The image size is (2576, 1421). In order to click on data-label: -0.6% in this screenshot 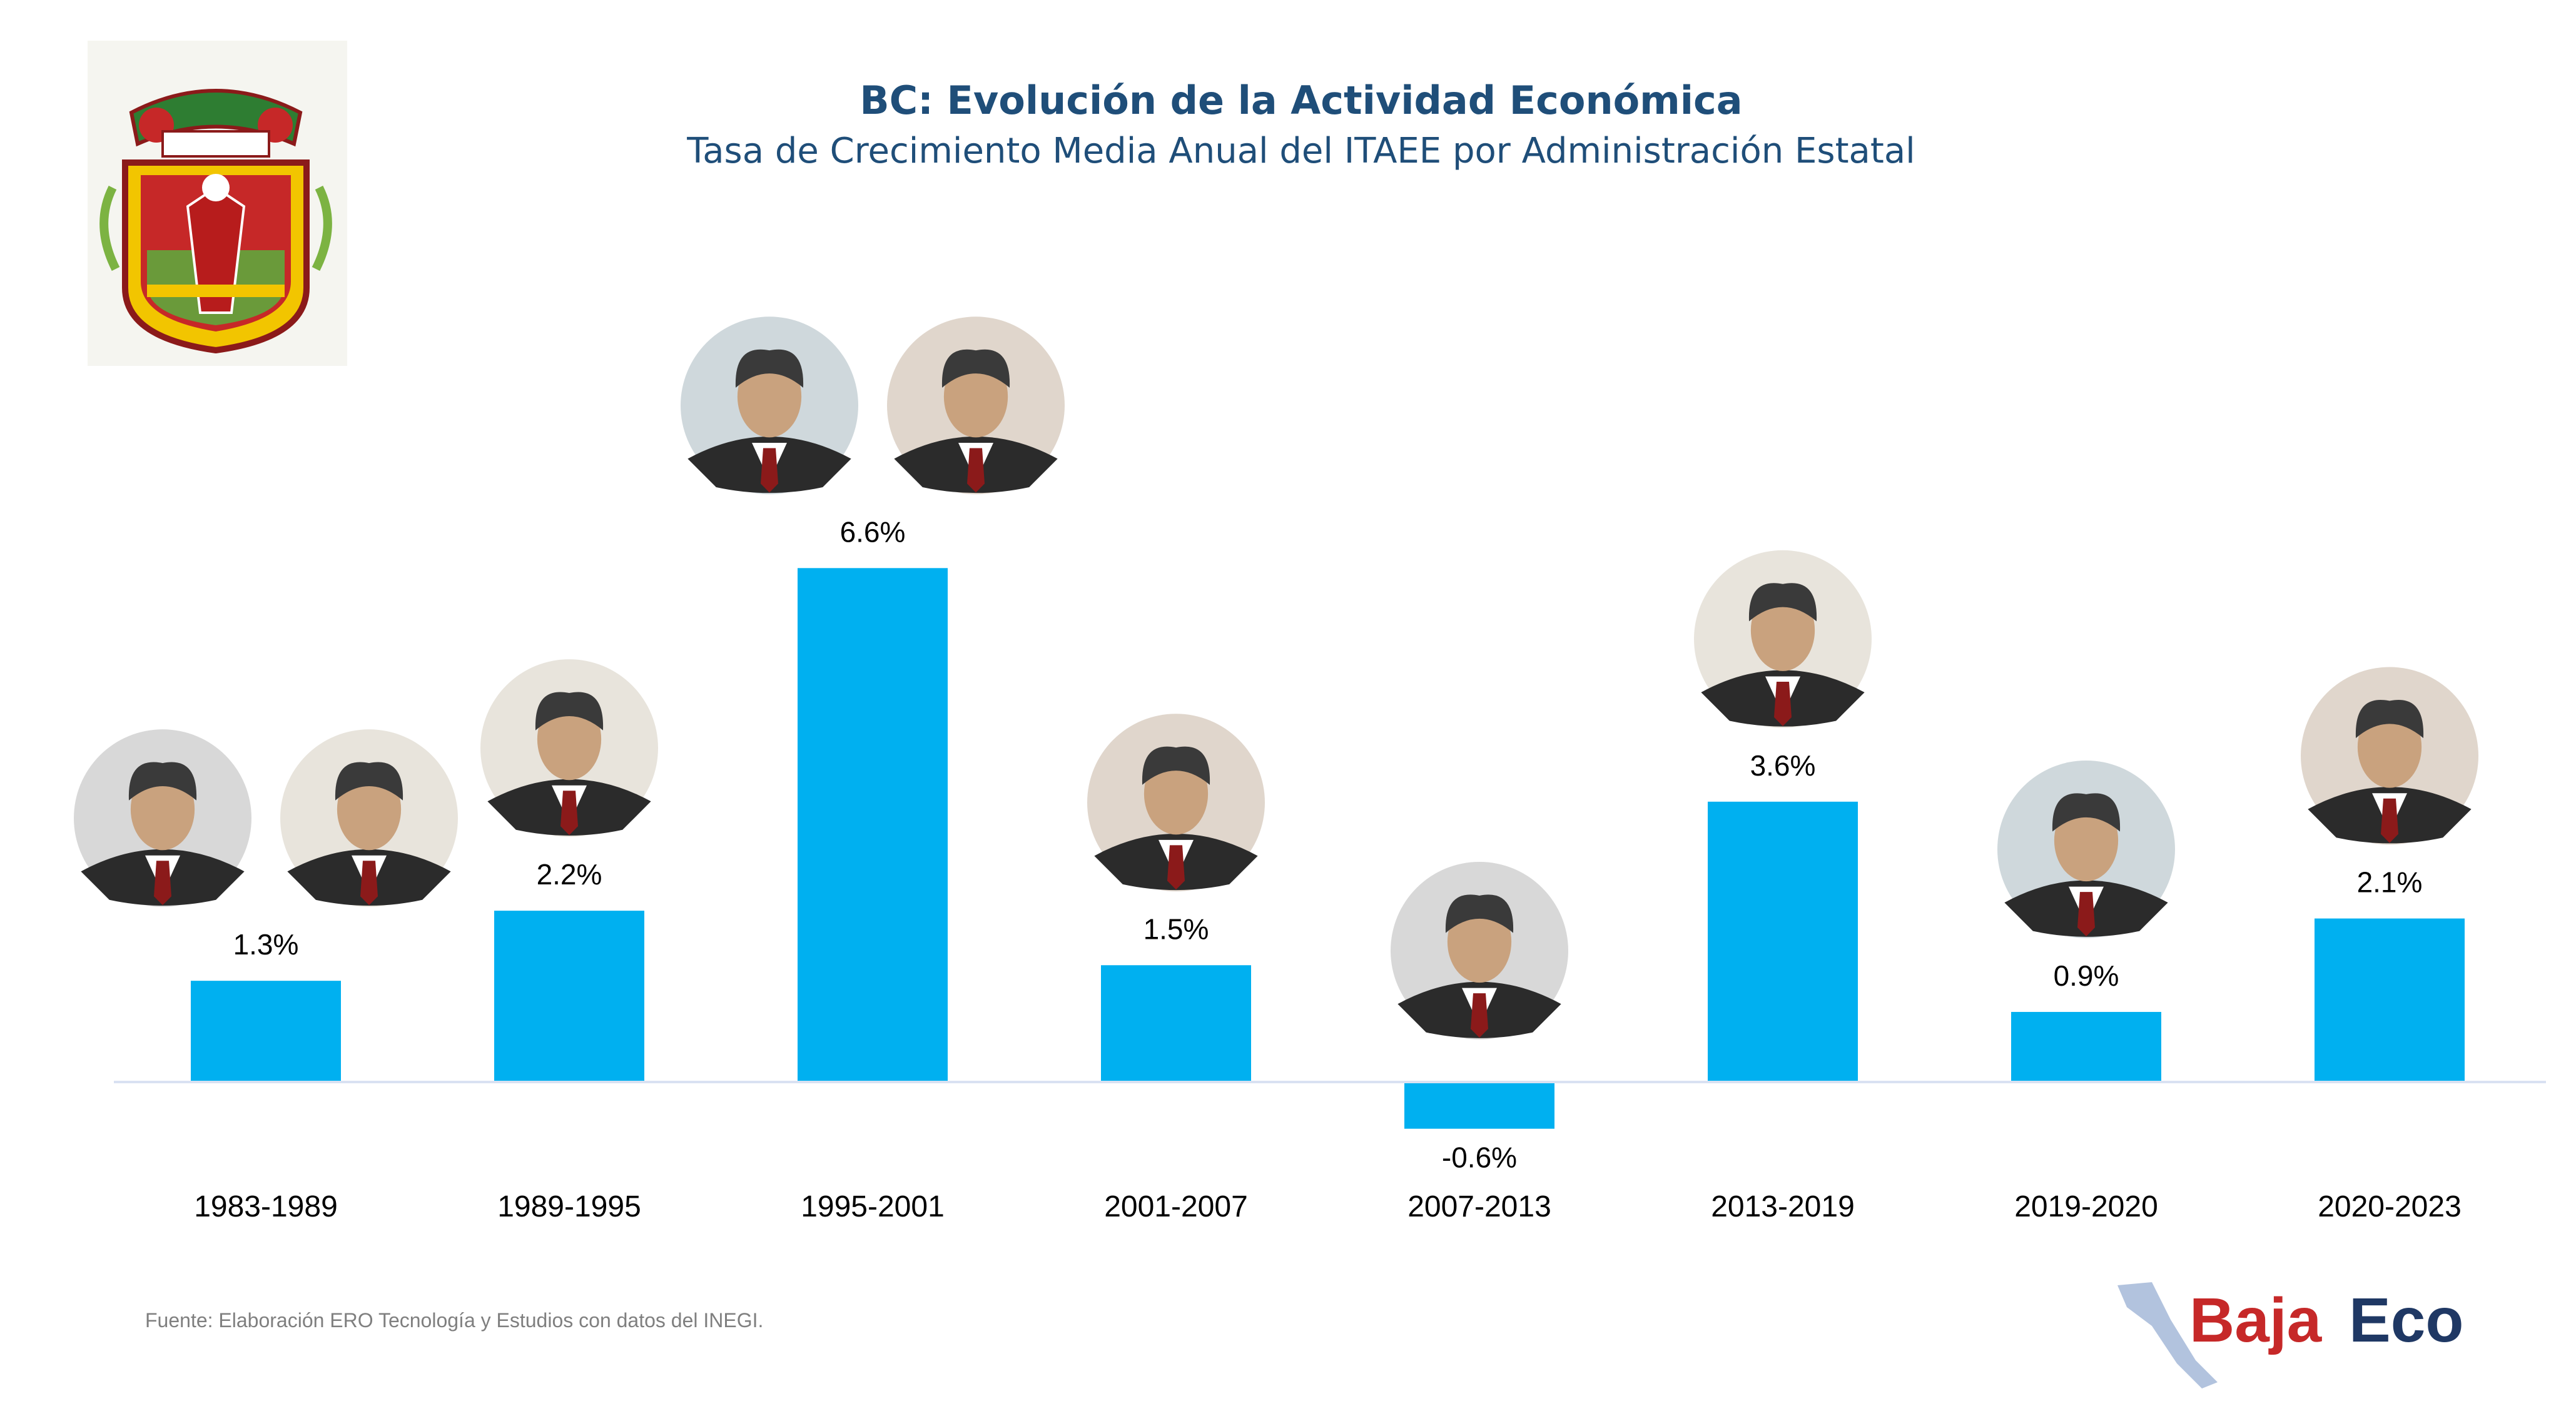, I will do `click(1479, 1157)`.